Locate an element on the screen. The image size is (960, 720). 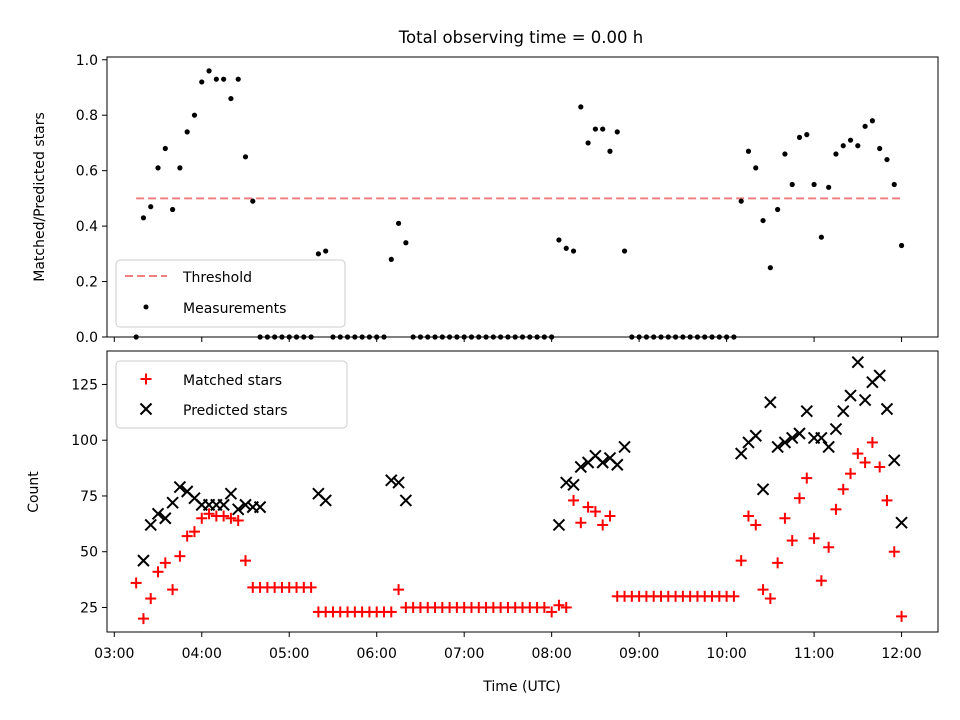
bottom-x-tick-label: 05:00 is located at coordinates (289, 654).